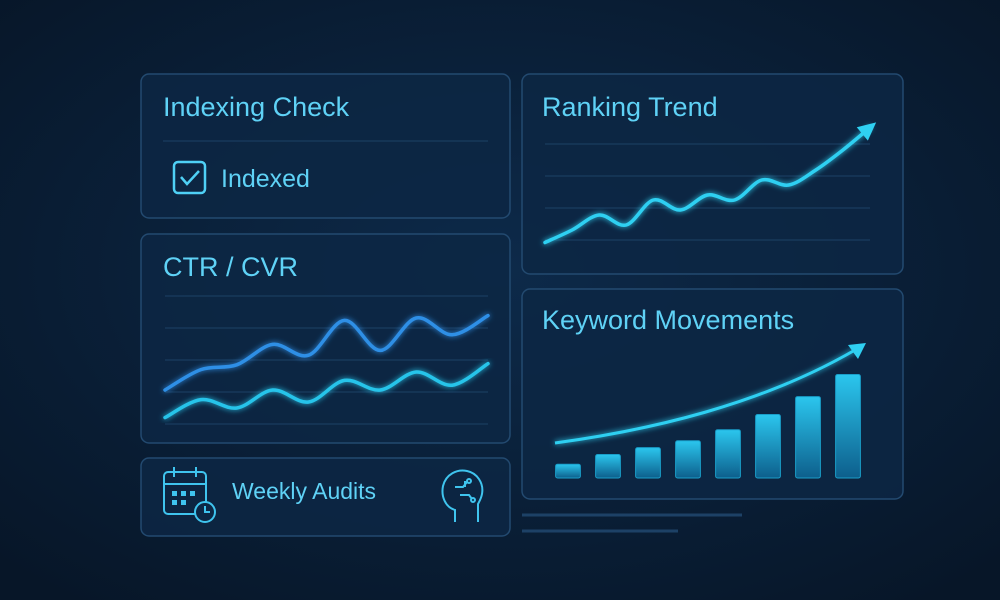 This screenshot has height=600, width=1000. Describe the element at coordinates (462, 495) in the screenshot. I see `head-icon` at that location.